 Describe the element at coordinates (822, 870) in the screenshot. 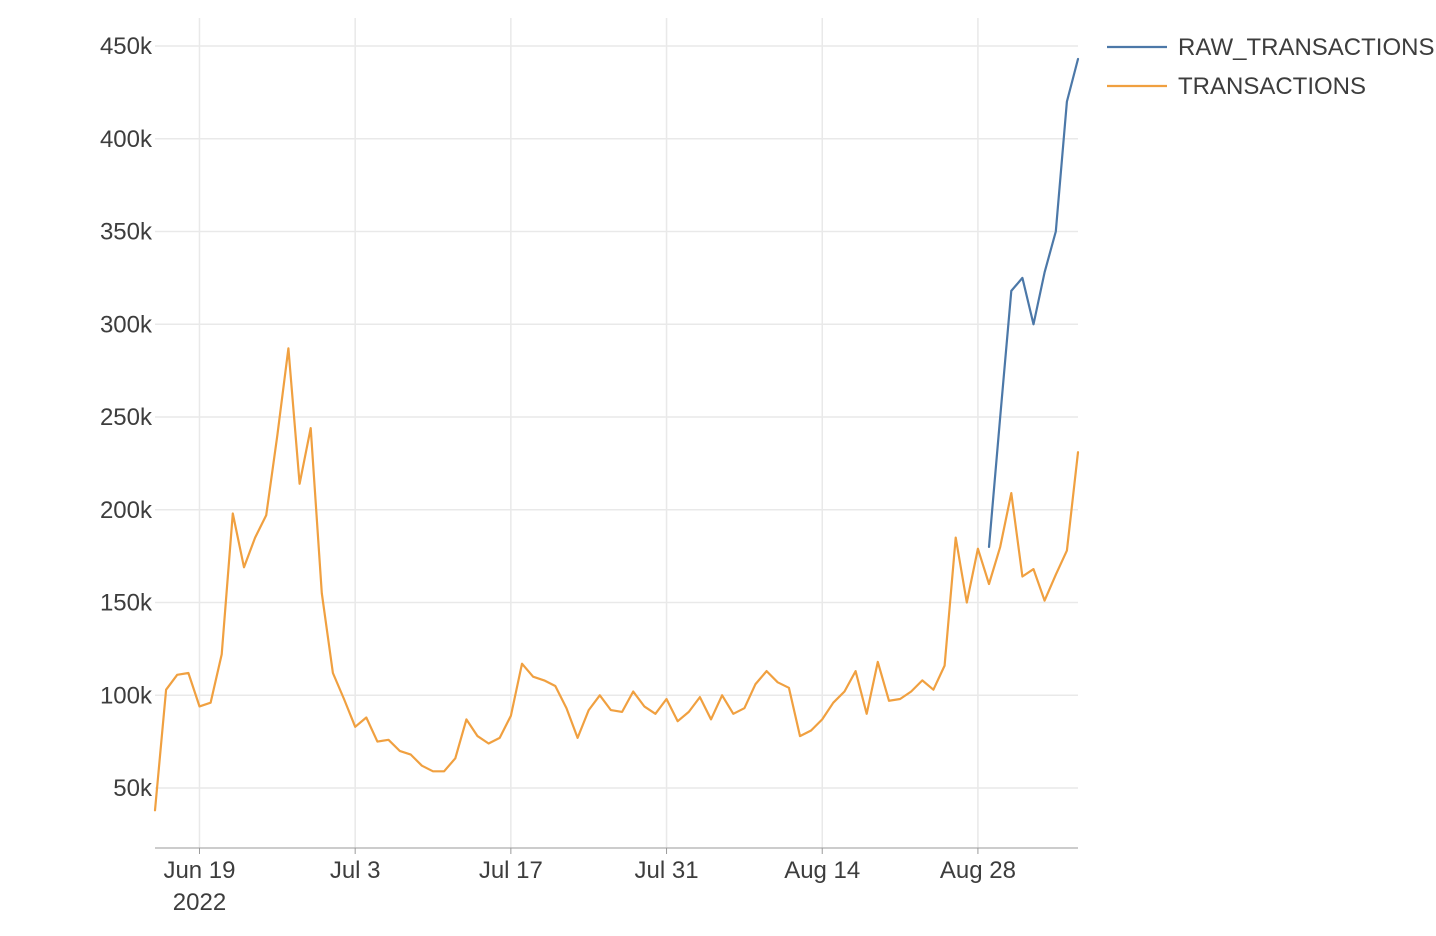

I see `x-tick-label: Aug 14` at that location.